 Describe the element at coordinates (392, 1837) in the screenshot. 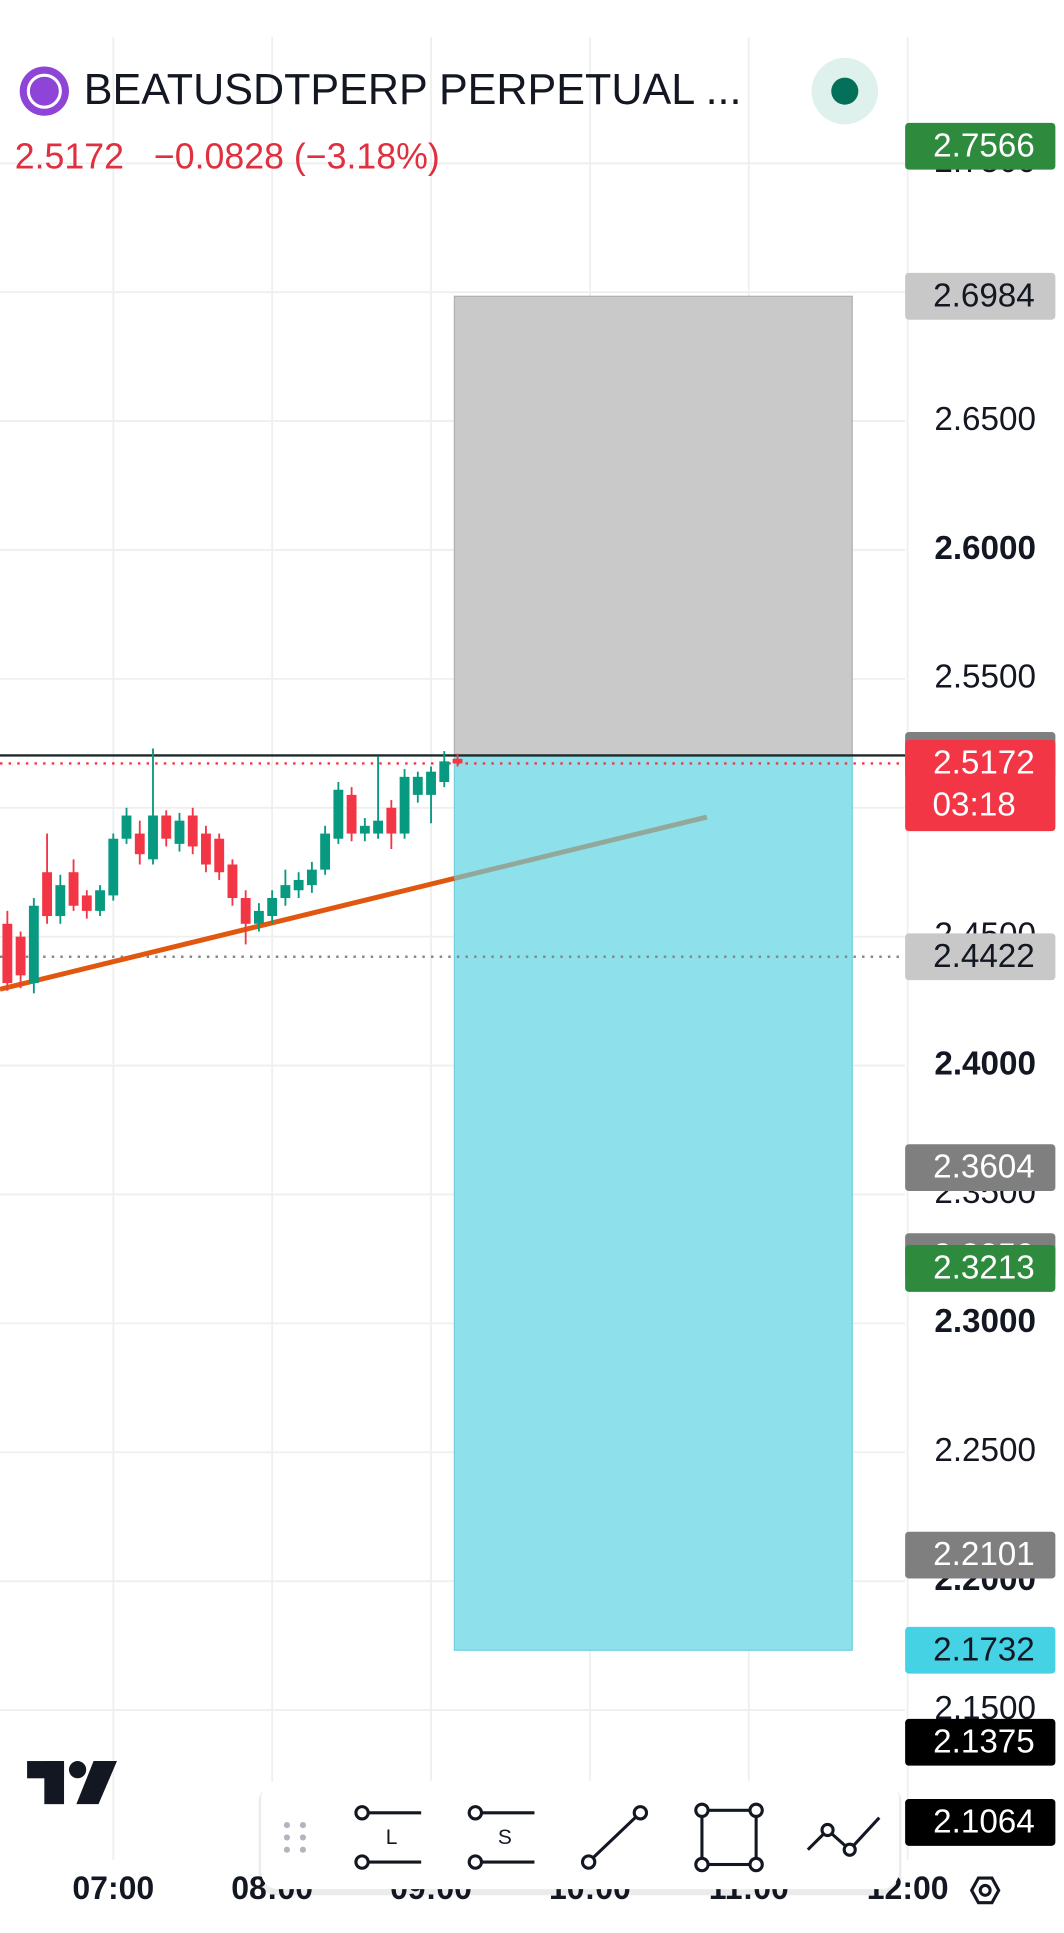

I see `tool-icon-letter: L` at that location.